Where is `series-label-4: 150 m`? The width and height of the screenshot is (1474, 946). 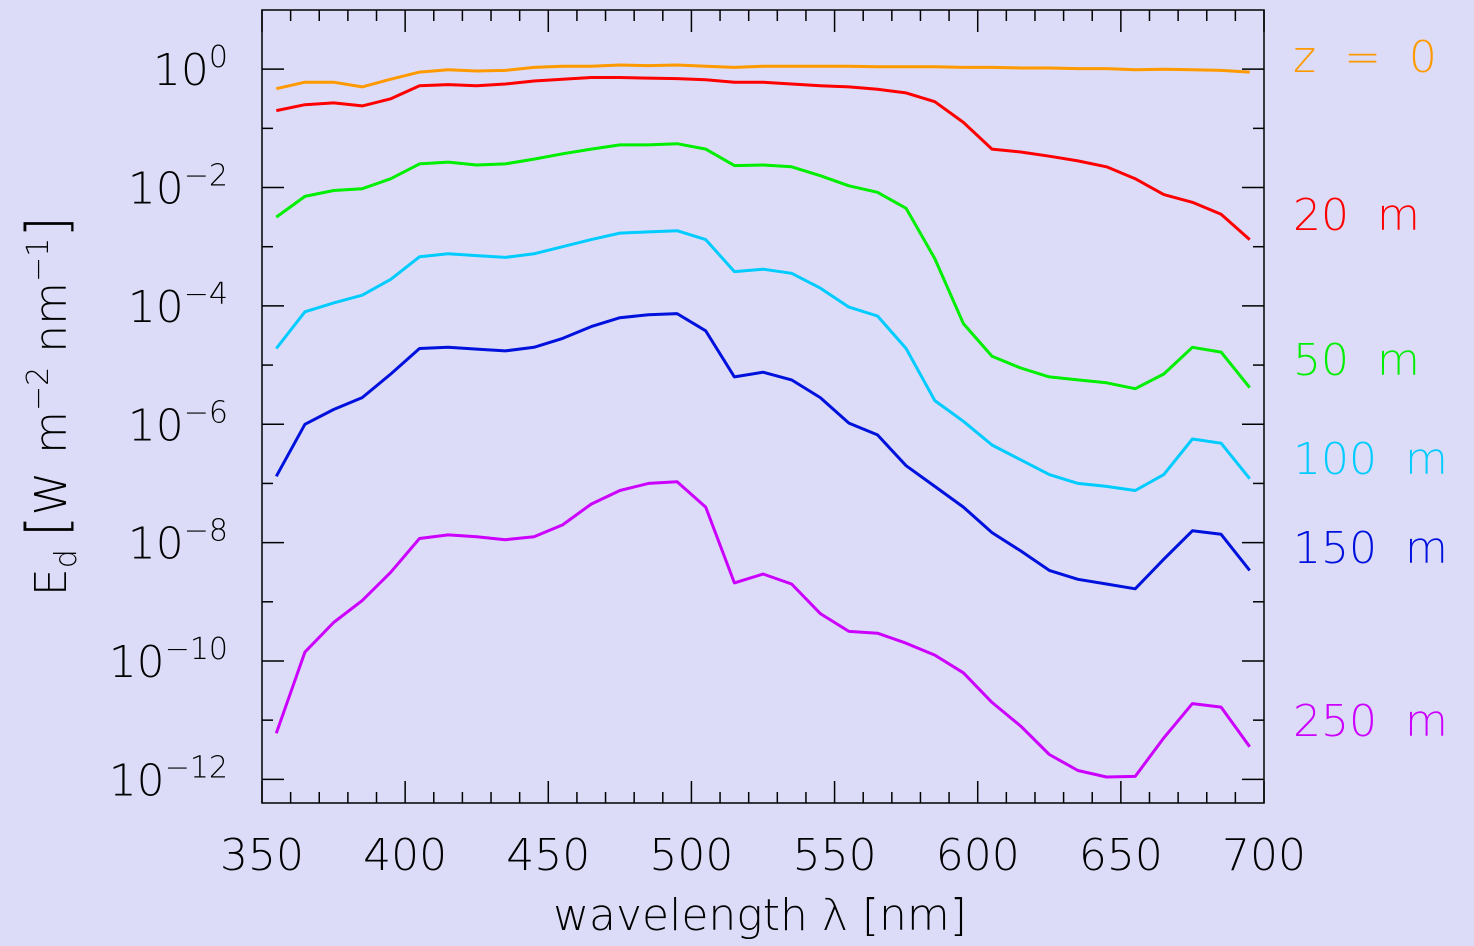 series-label-4: 150 m is located at coordinates (1370, 548).